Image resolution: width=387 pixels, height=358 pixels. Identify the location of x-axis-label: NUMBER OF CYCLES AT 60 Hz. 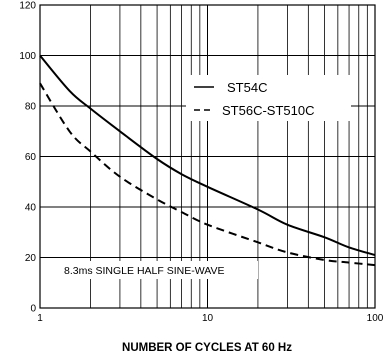
(207, 348).